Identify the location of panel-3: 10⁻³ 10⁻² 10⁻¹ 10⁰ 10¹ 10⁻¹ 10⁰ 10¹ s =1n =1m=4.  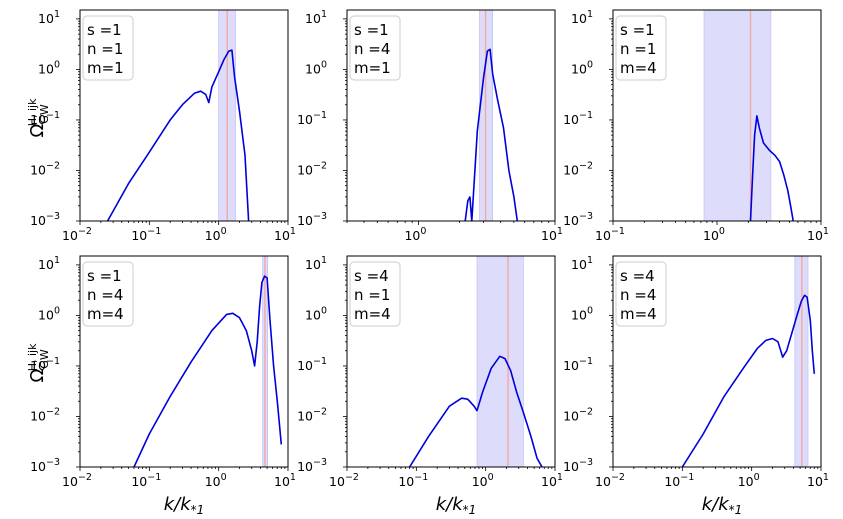
(696, 126).